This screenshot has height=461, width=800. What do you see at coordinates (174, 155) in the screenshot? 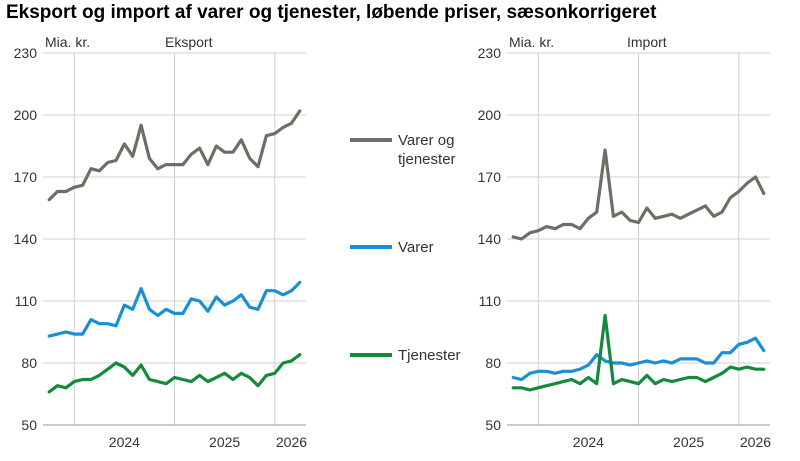
I see `export-series-line-total` at bounding box center [174, 155].